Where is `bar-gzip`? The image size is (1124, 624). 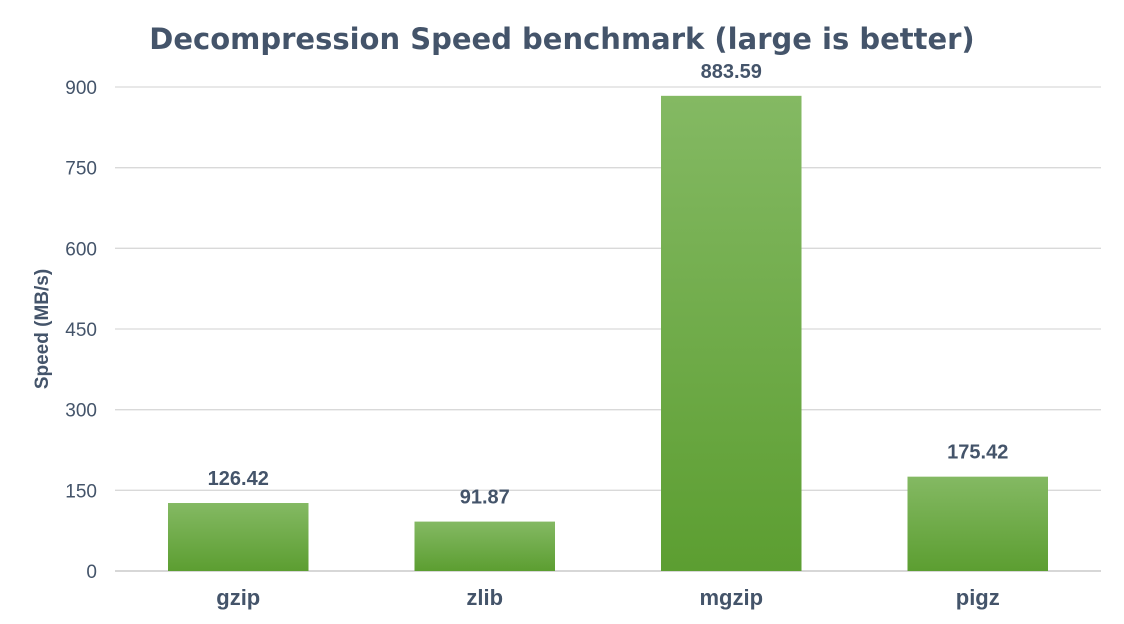
bar-gzip is located at coordinates (238, 537).